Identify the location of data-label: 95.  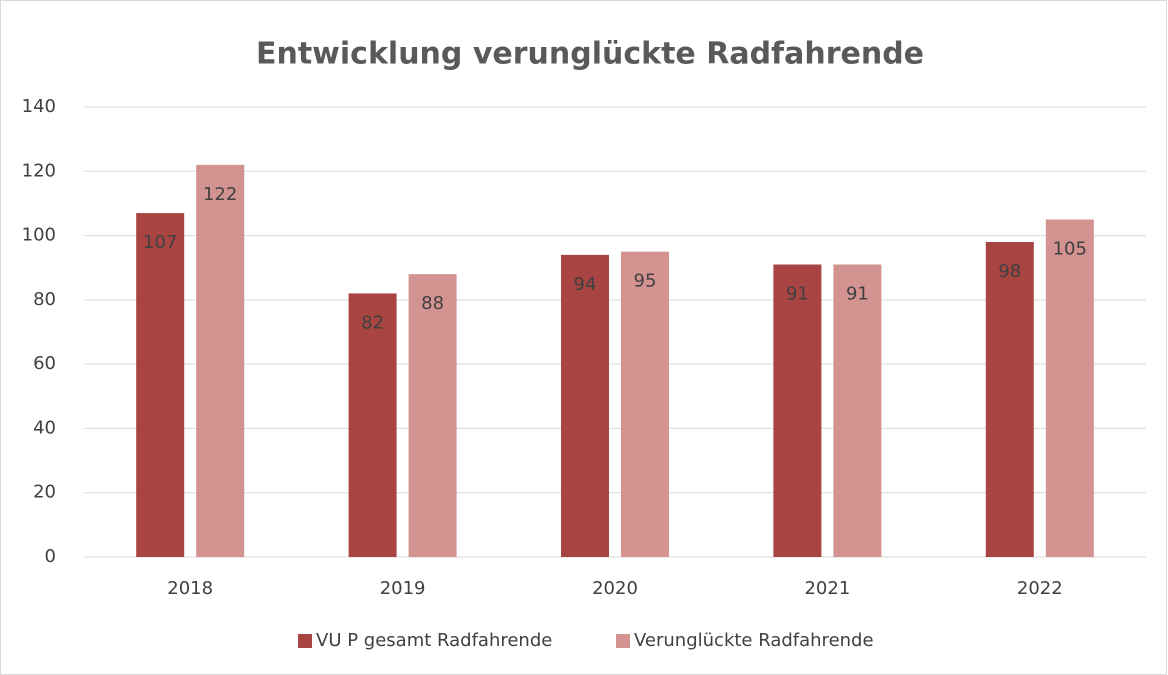
(645, 281).